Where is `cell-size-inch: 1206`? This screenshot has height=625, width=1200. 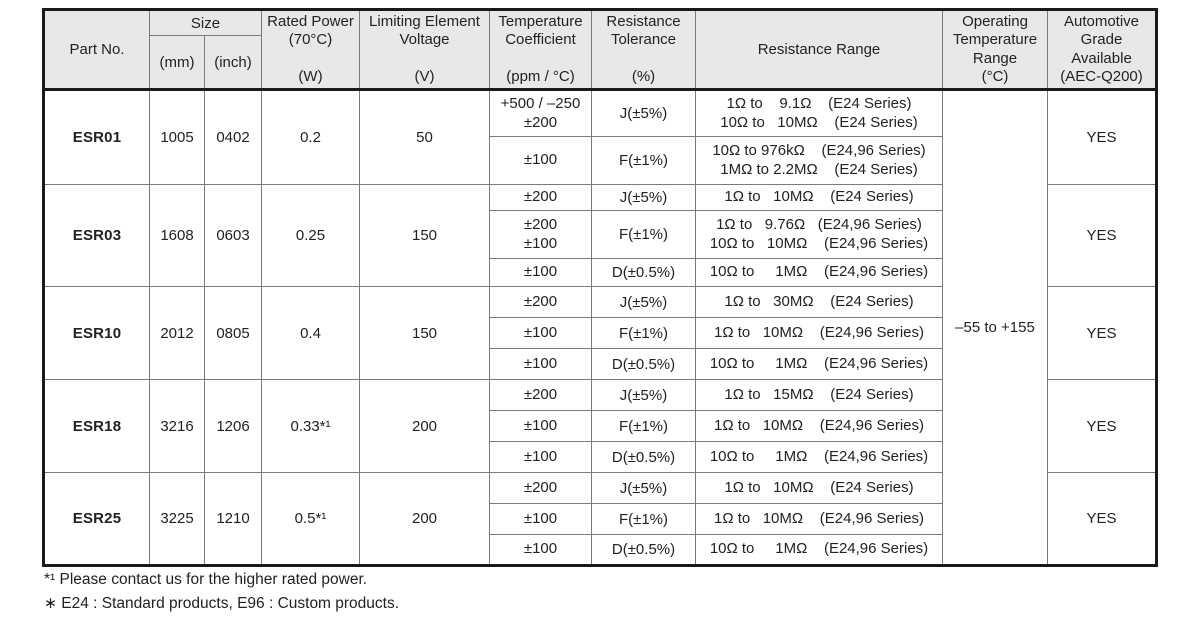
cell-size-inch: 1206 is located at coordinates (233, 426).